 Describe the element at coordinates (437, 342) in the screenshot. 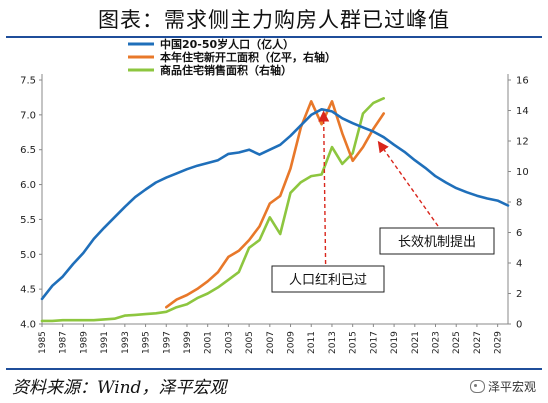

I see `x-tick-label: 2023` at that location.